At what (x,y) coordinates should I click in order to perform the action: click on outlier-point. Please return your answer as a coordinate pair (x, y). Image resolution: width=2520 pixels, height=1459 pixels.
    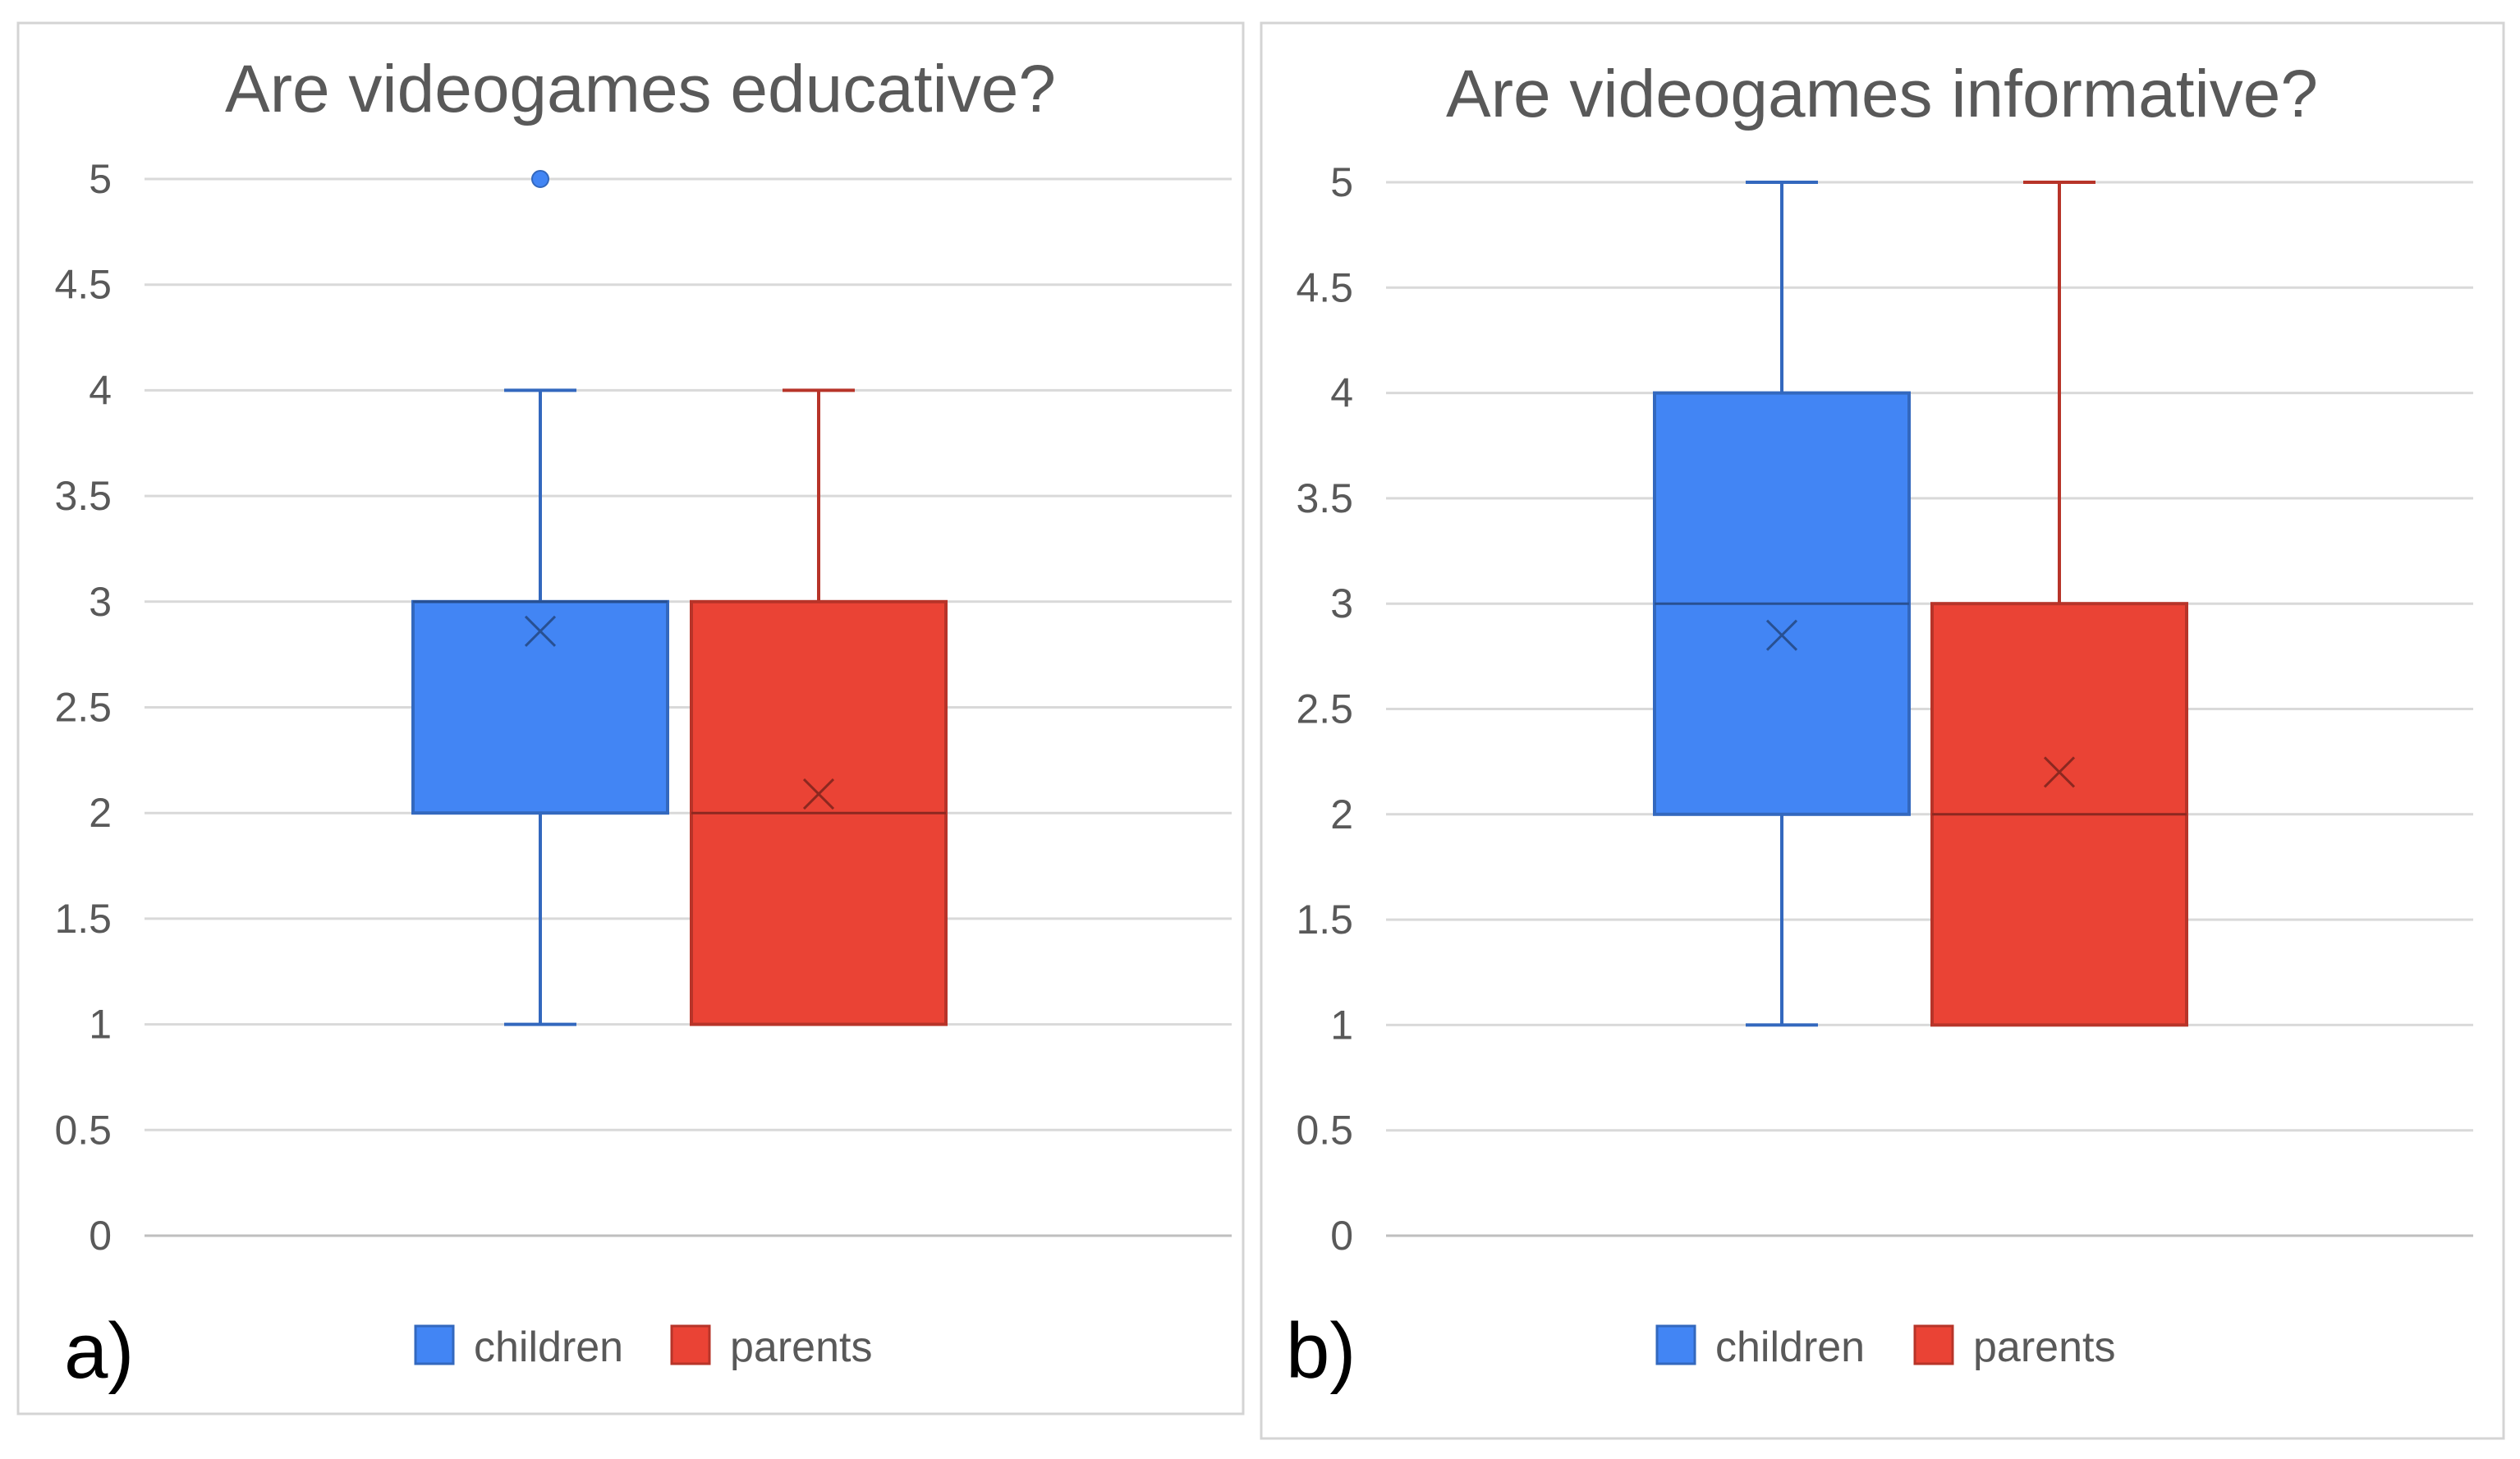
    Looking at the image, I should click on (540, 179).